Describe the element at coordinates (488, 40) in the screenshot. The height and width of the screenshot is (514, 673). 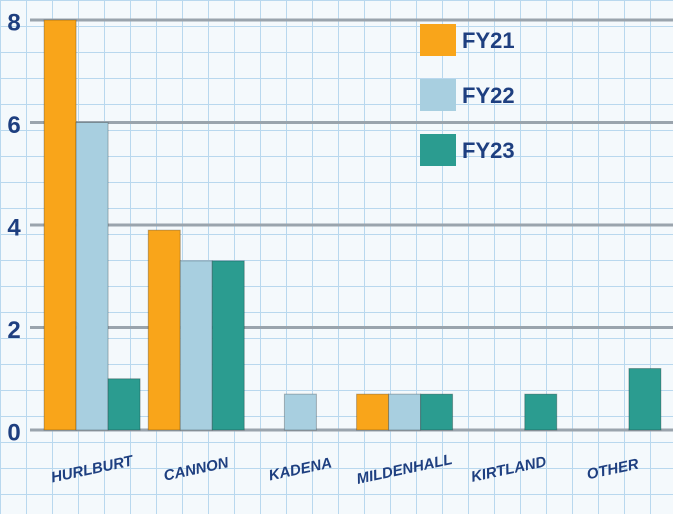
I see `legend-label: FY21` at that location.